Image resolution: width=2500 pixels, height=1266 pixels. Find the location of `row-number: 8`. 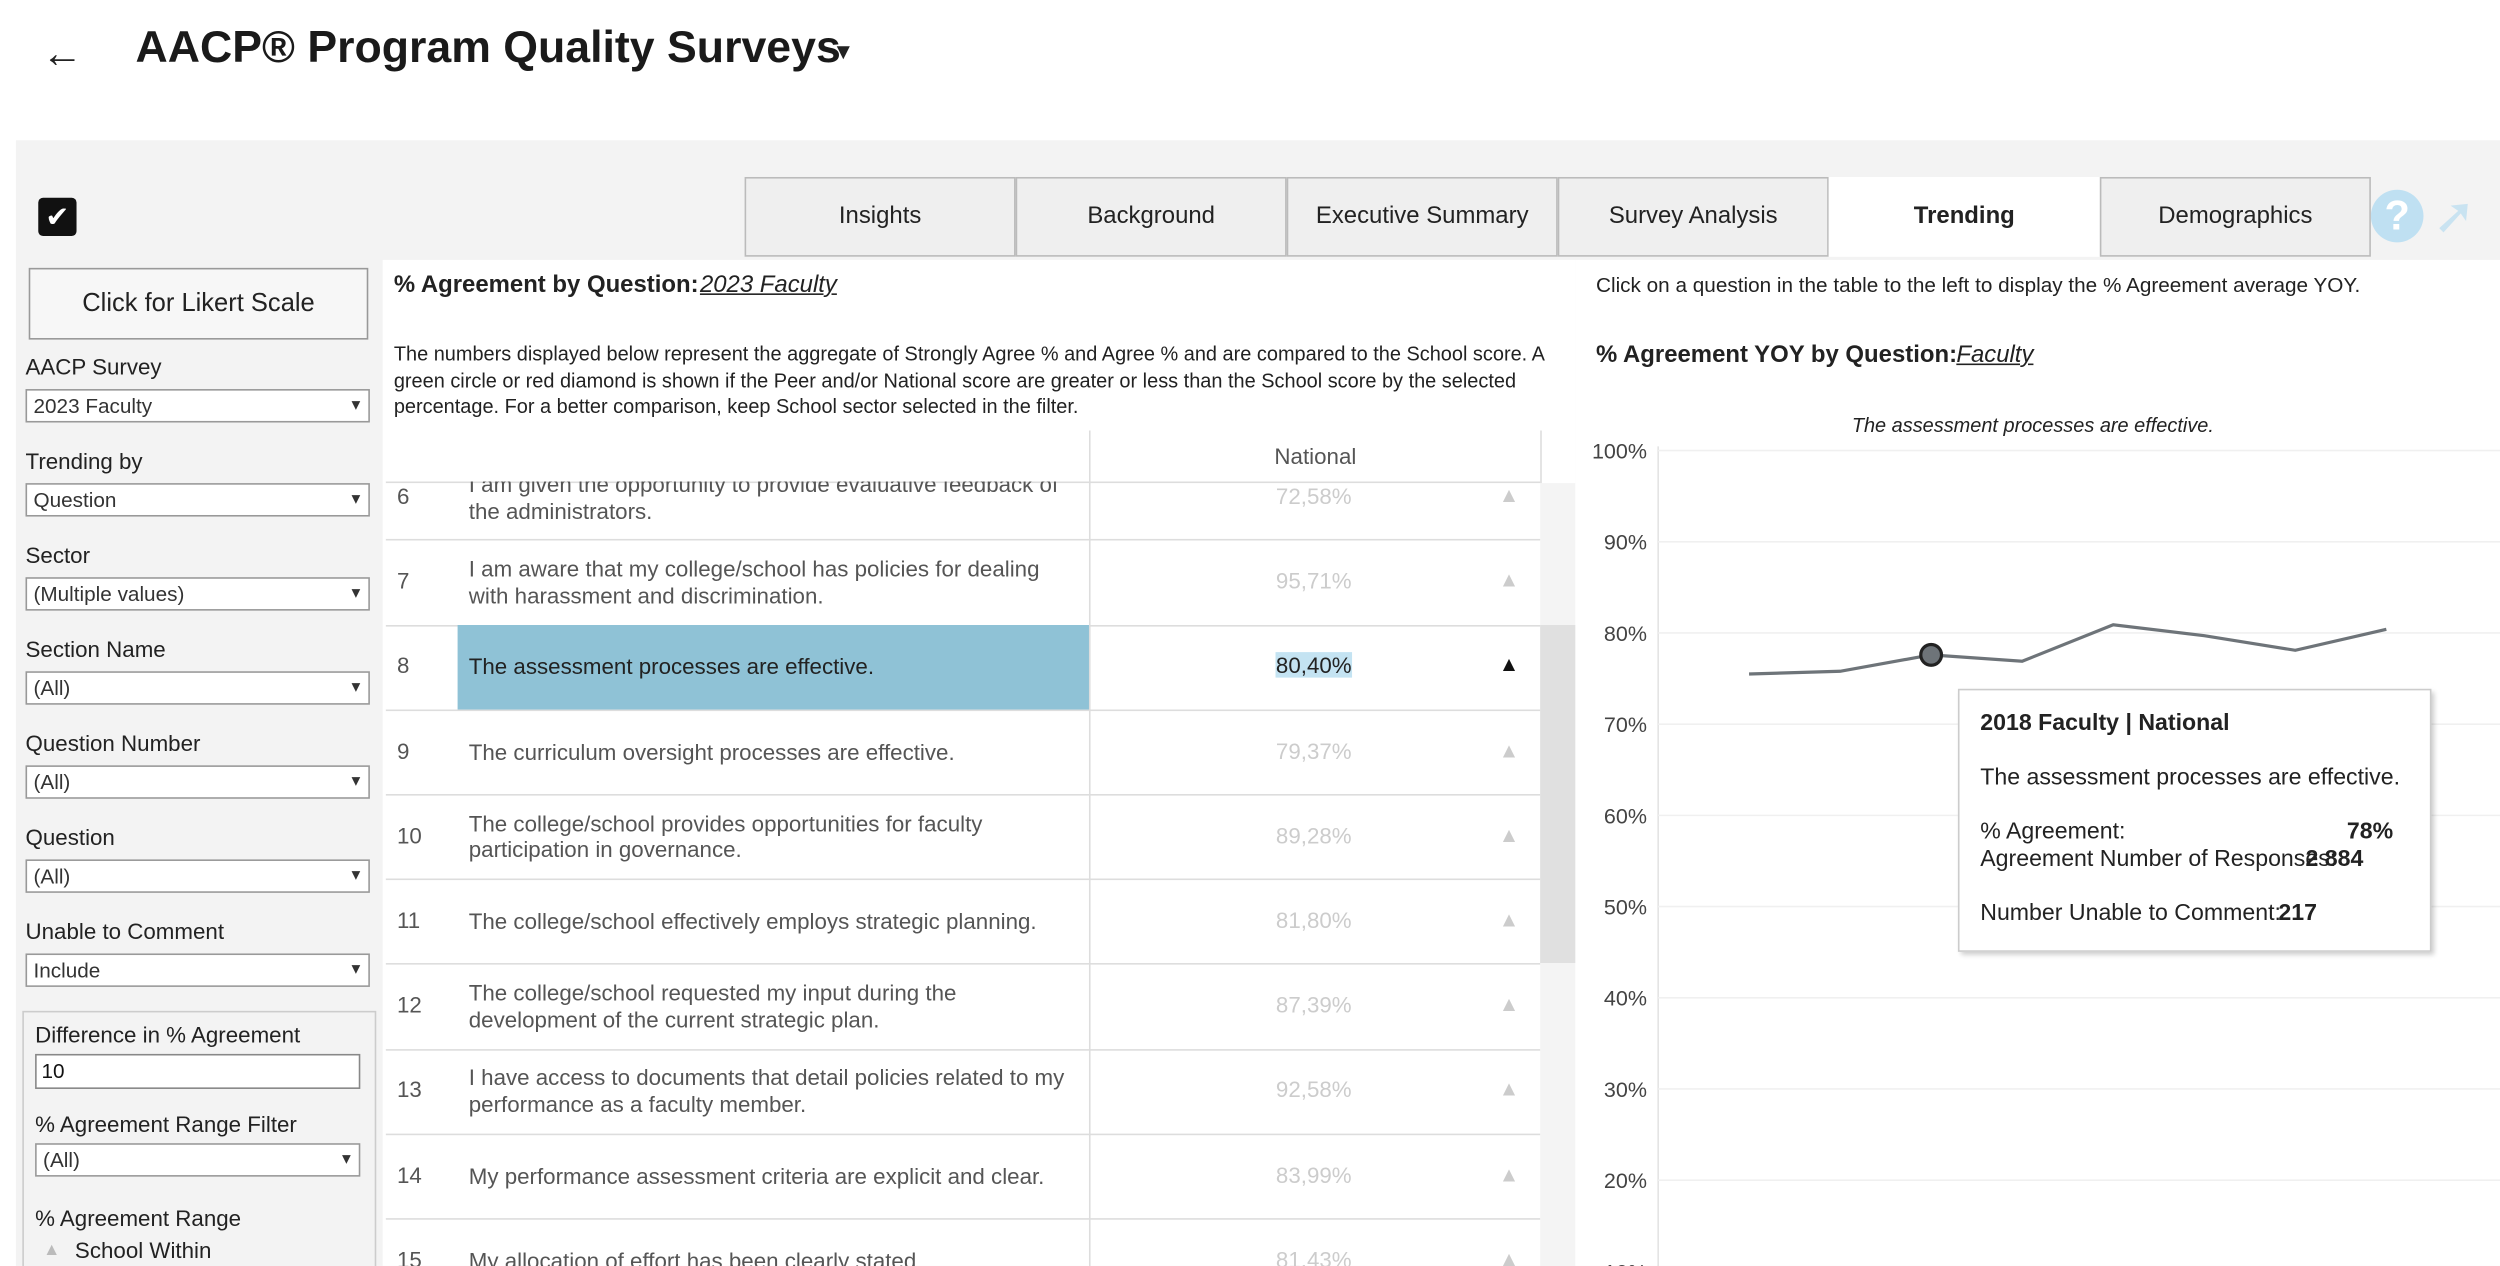

row-number: 8 is located at coordinates (403, 665).